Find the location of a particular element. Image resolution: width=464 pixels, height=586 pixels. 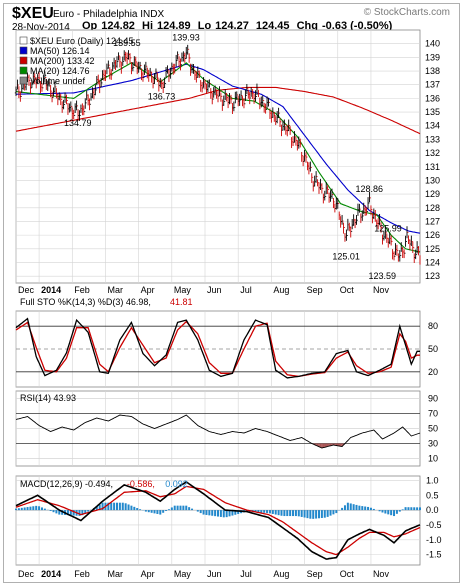

macd-legend-1: -0.586, is located at coordinates (141, 484).